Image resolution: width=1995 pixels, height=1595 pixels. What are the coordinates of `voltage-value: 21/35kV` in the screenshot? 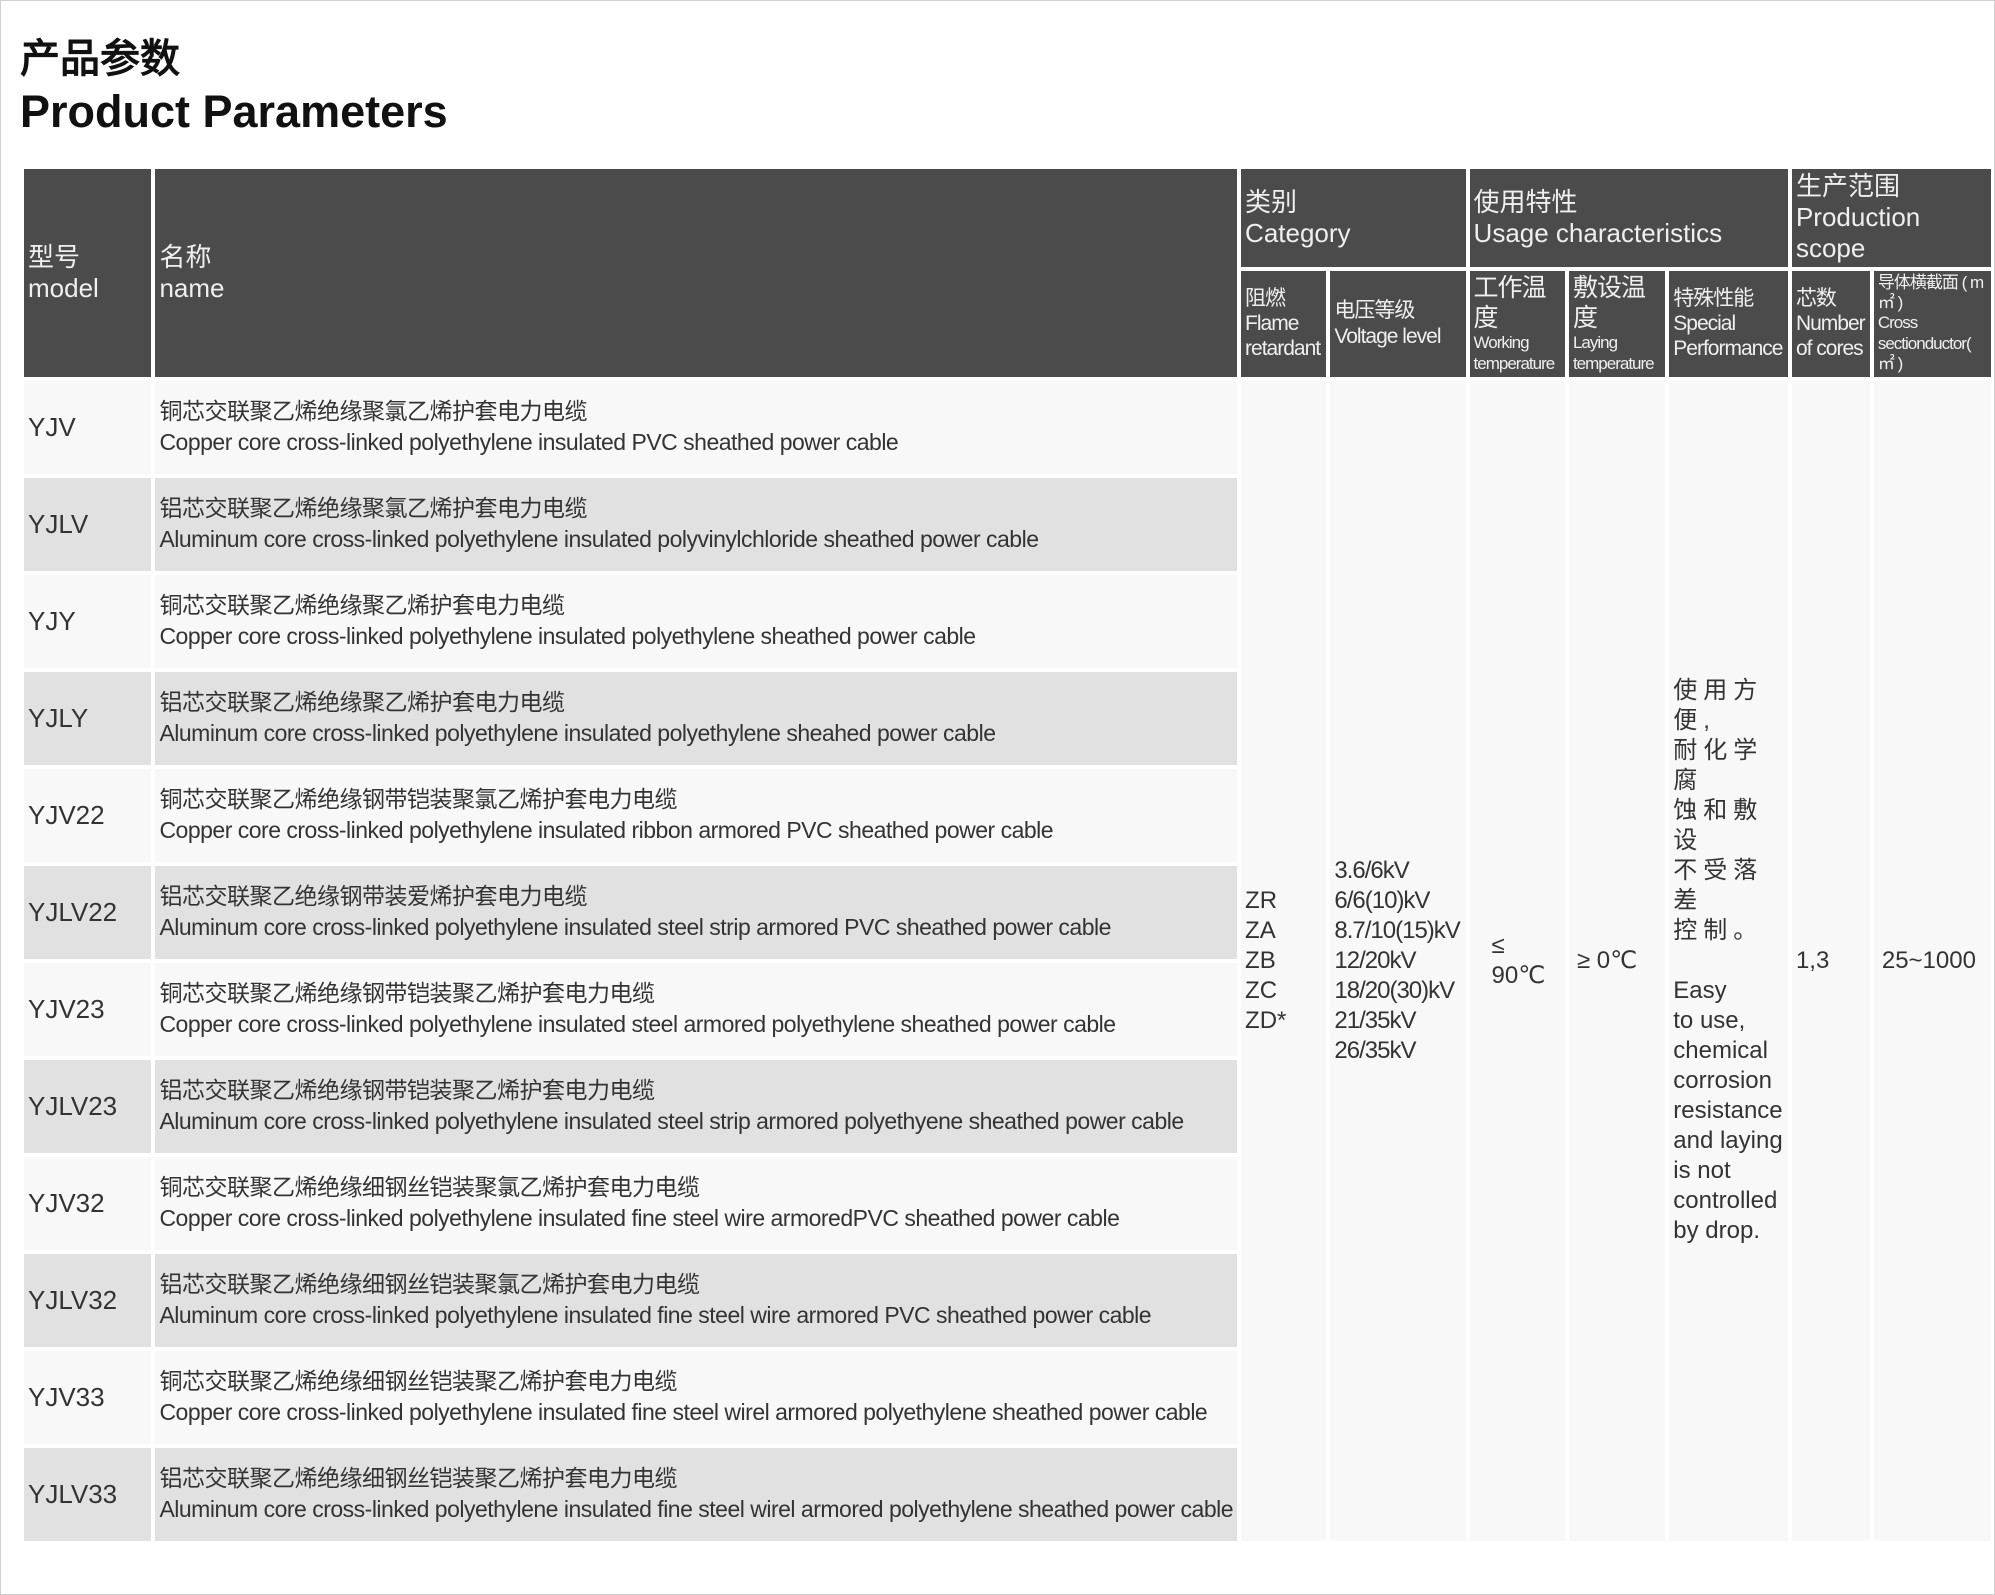 It's located at (1375, 1020).